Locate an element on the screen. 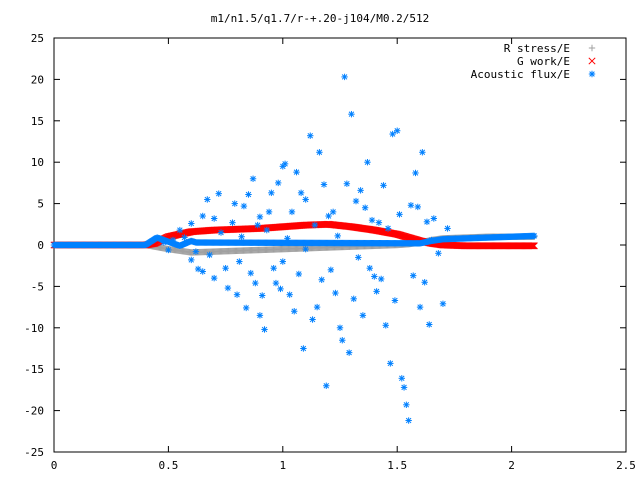 This screenshot has height=480, width=640. y-tick-label: -15 is located at coordinates (34, 369).